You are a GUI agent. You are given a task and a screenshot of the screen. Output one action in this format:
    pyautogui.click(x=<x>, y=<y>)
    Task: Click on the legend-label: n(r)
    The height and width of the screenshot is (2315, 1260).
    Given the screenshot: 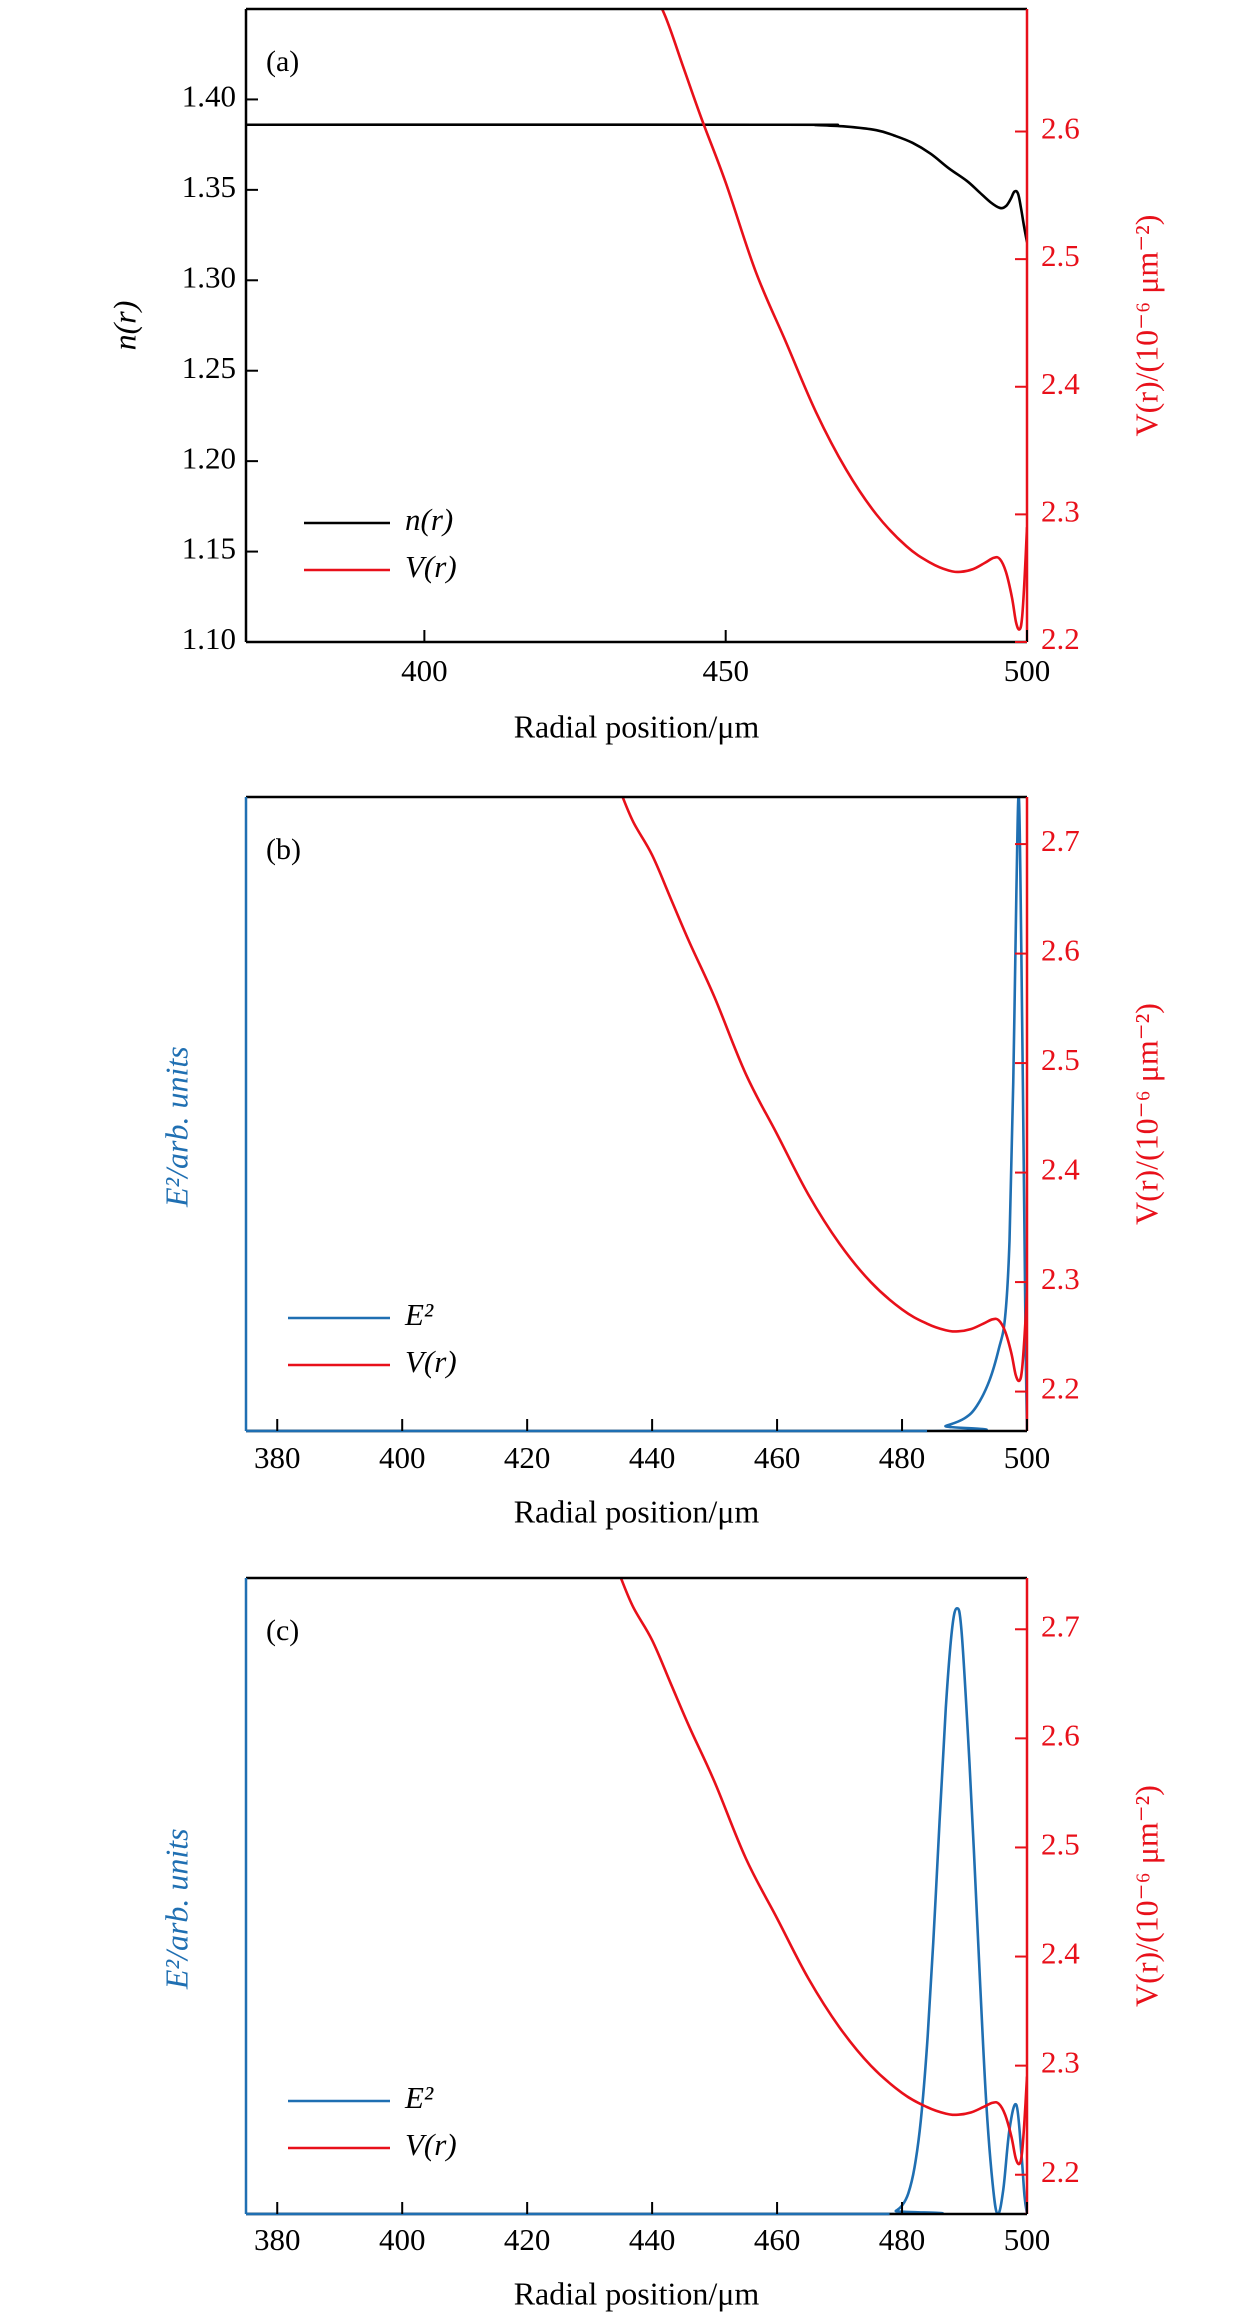 What is the action you would take?
    pyautogui.click(x=429, y=519)
    